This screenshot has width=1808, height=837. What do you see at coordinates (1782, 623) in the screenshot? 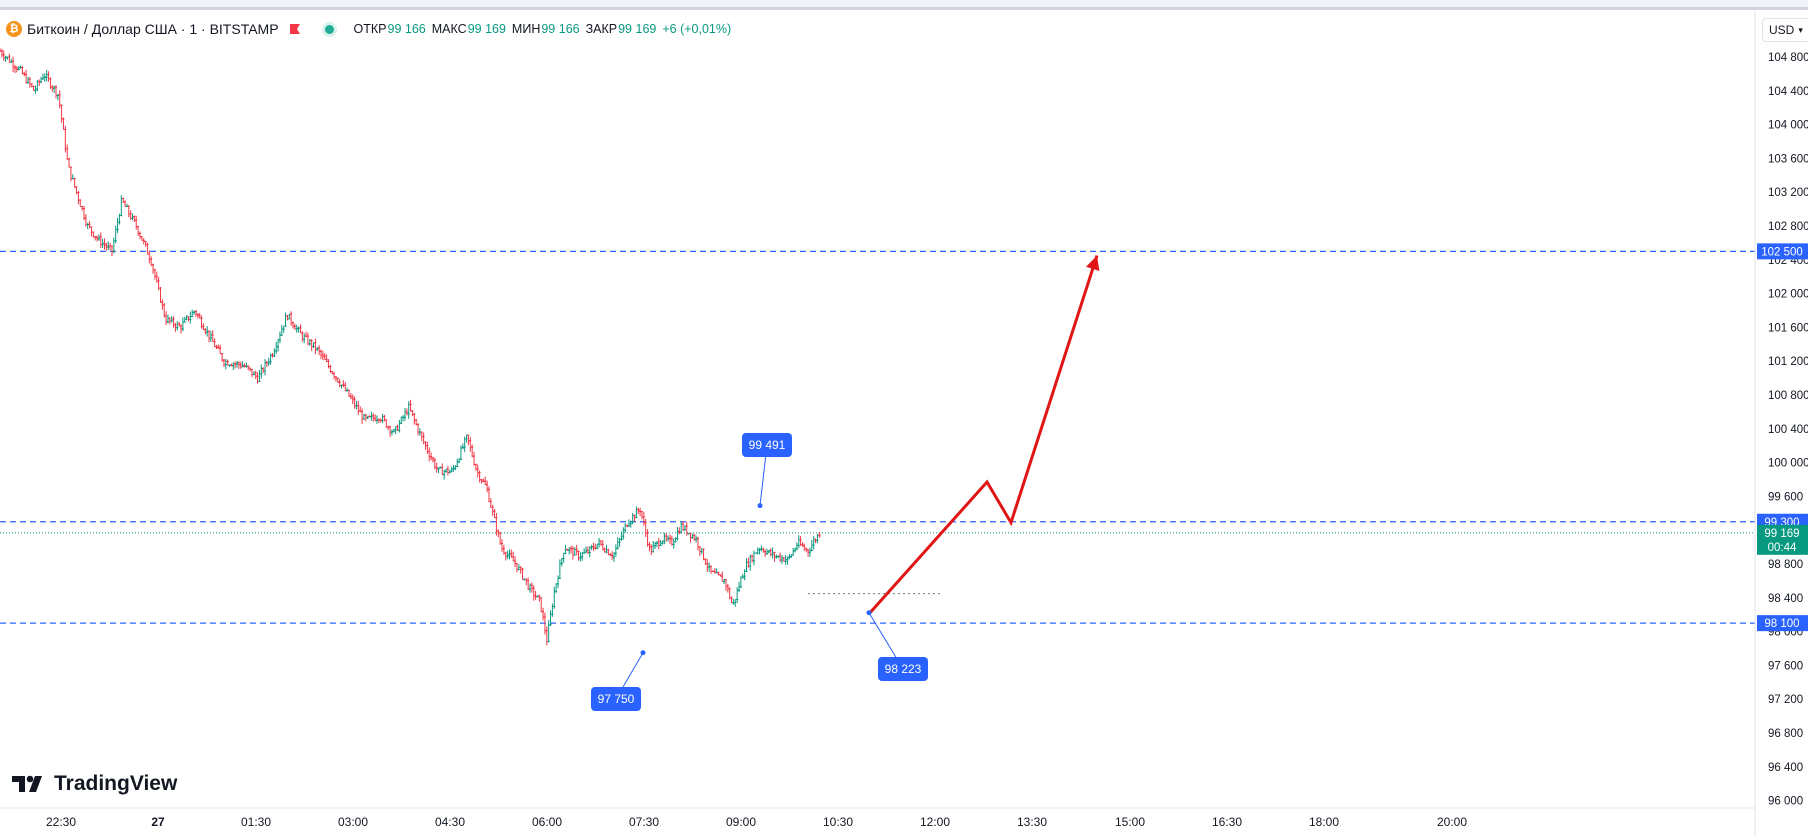
I see `level-price-tag` at bounding box center [1782, 623].